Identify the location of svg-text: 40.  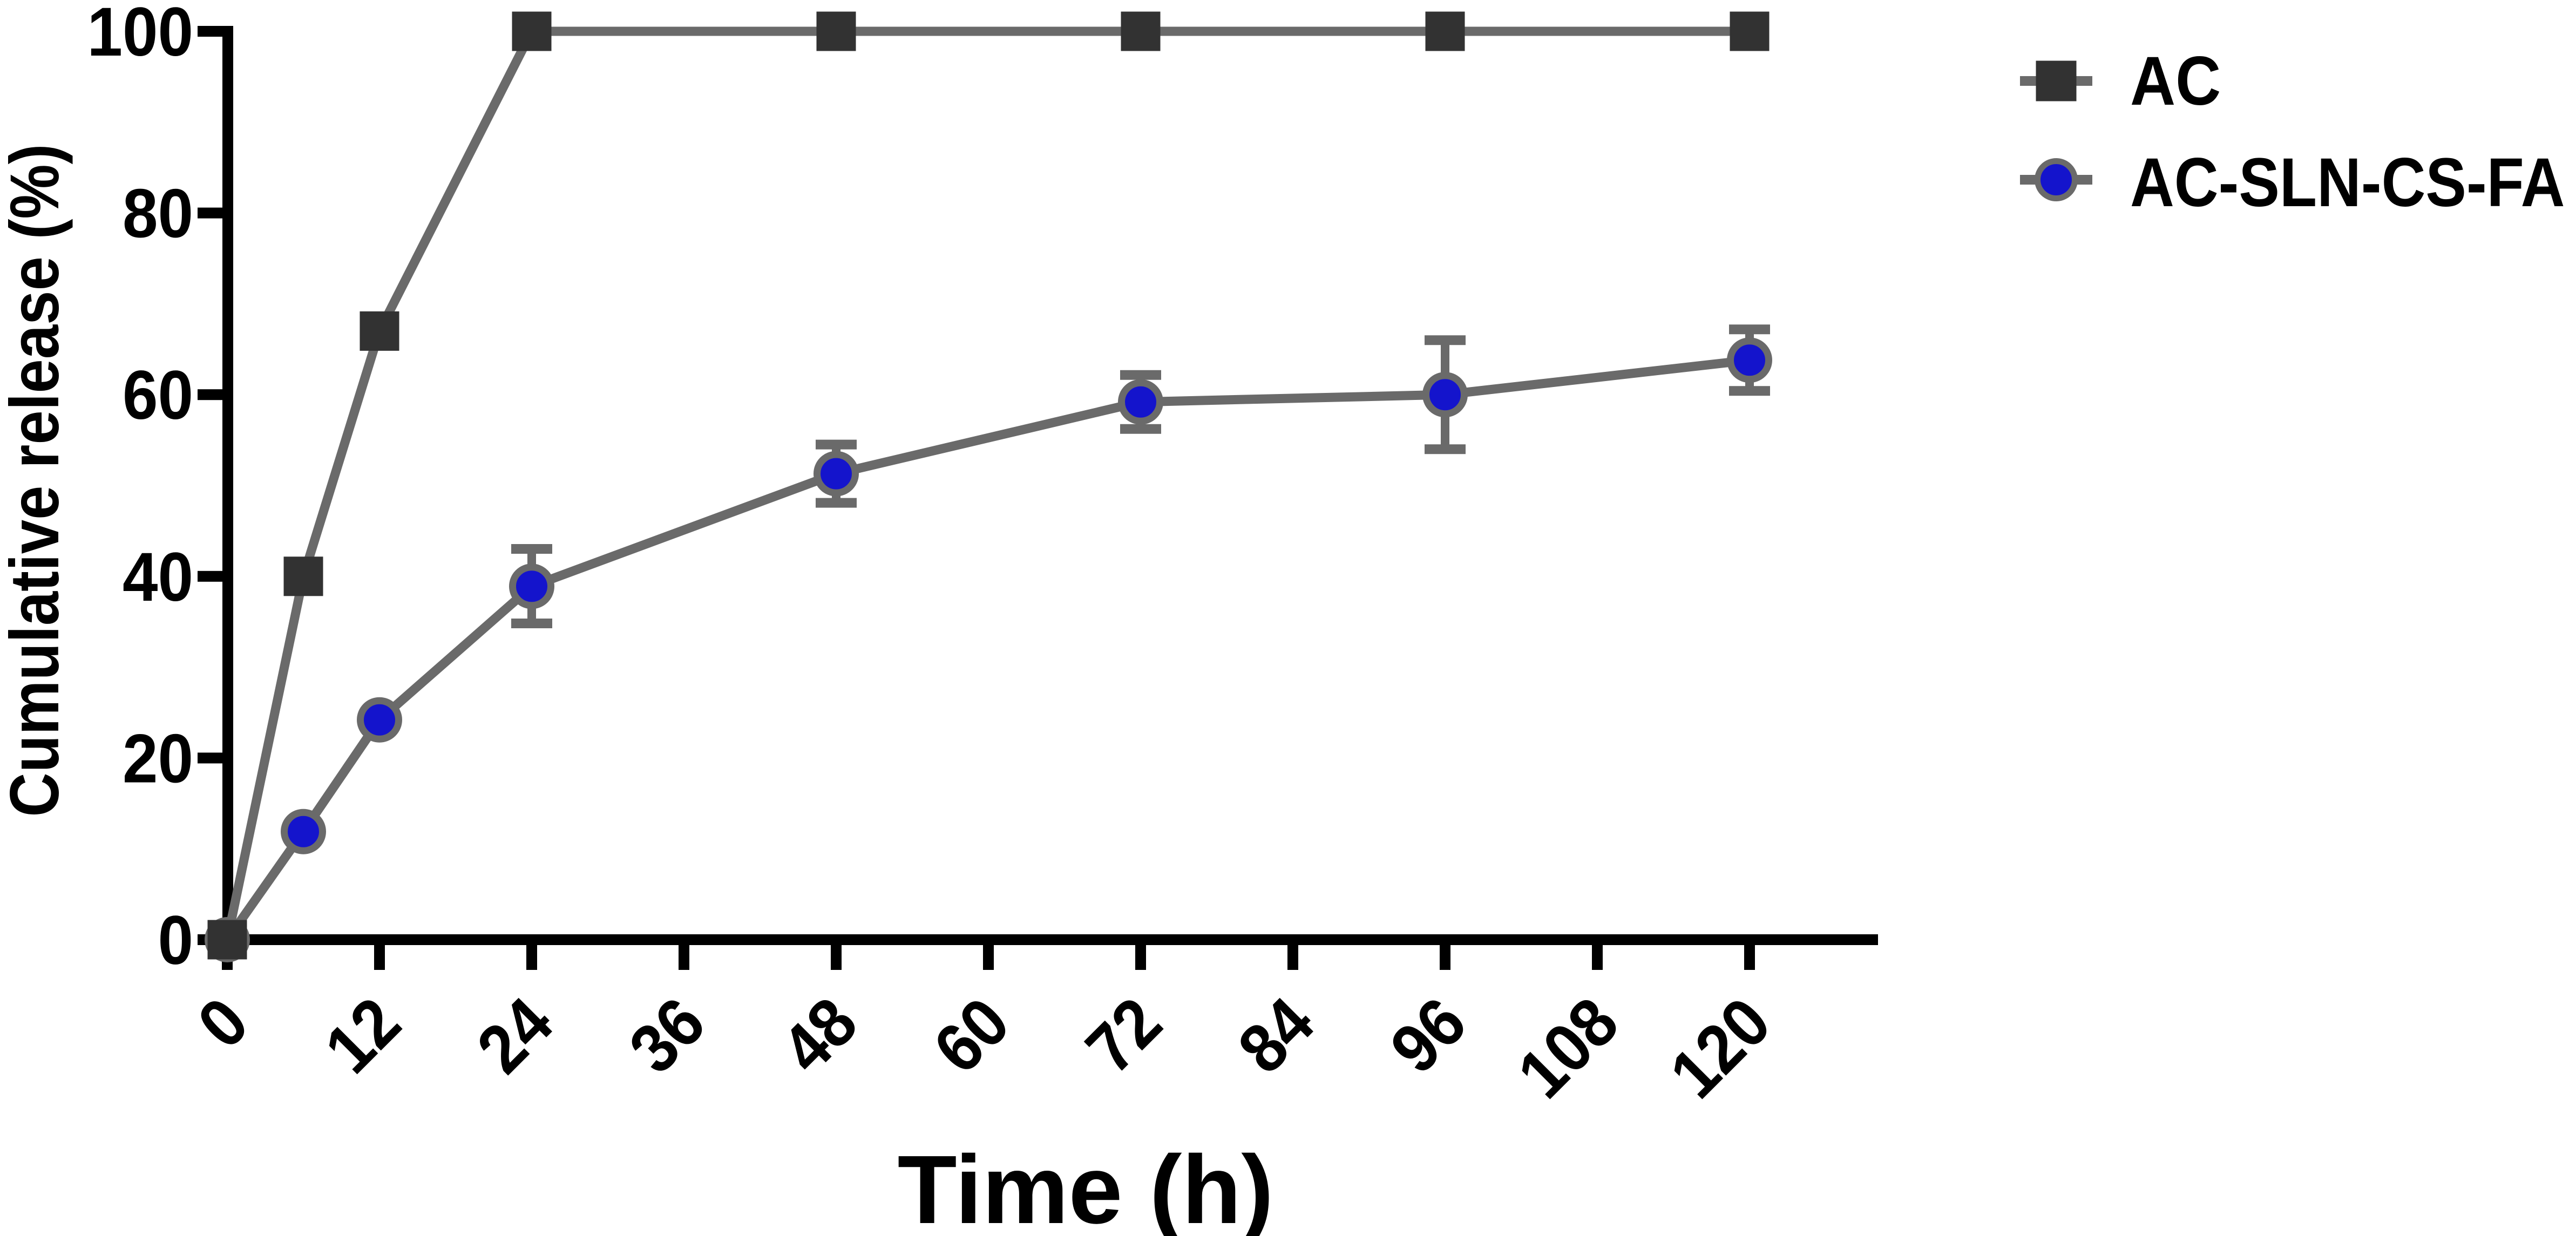
(158, 577).